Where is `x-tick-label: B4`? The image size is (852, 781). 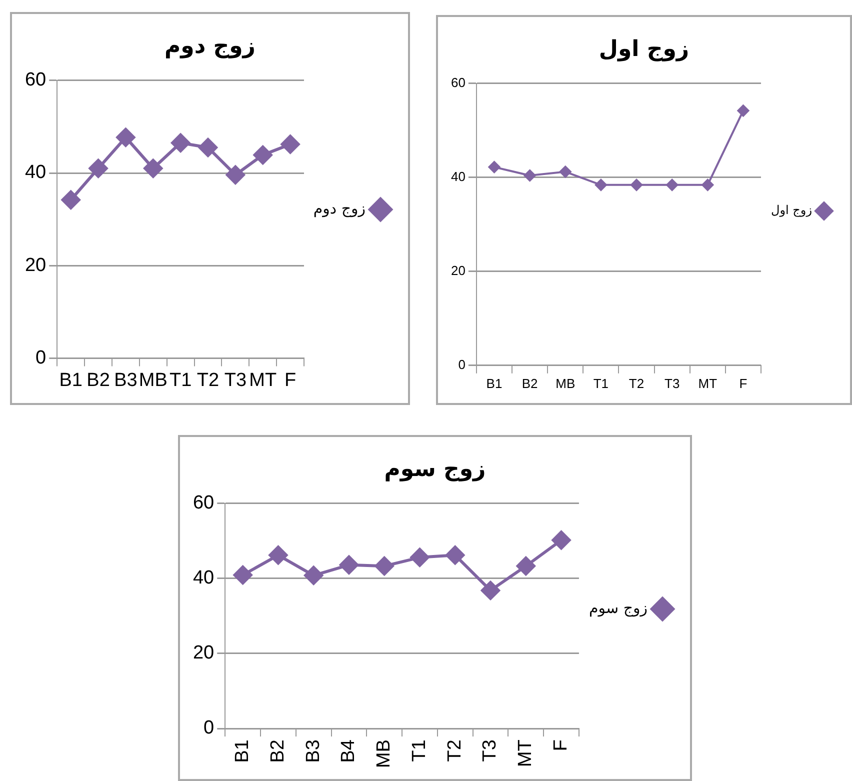 x-tick-label: B4 is located at coordinates (349, 751).